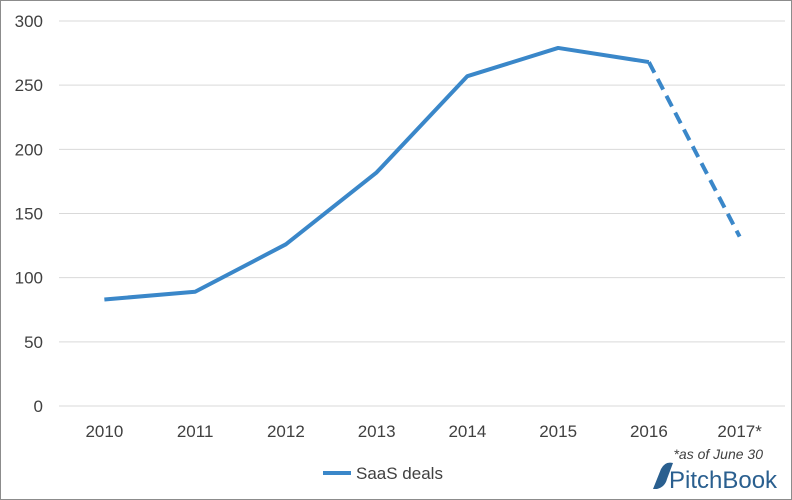 The width and height of the screenshot is (792, 500). What do you see at coordinates (739, 431) in the screenshot?
I see `x-tick-label: 2017*` at bounding box center [739, 431].